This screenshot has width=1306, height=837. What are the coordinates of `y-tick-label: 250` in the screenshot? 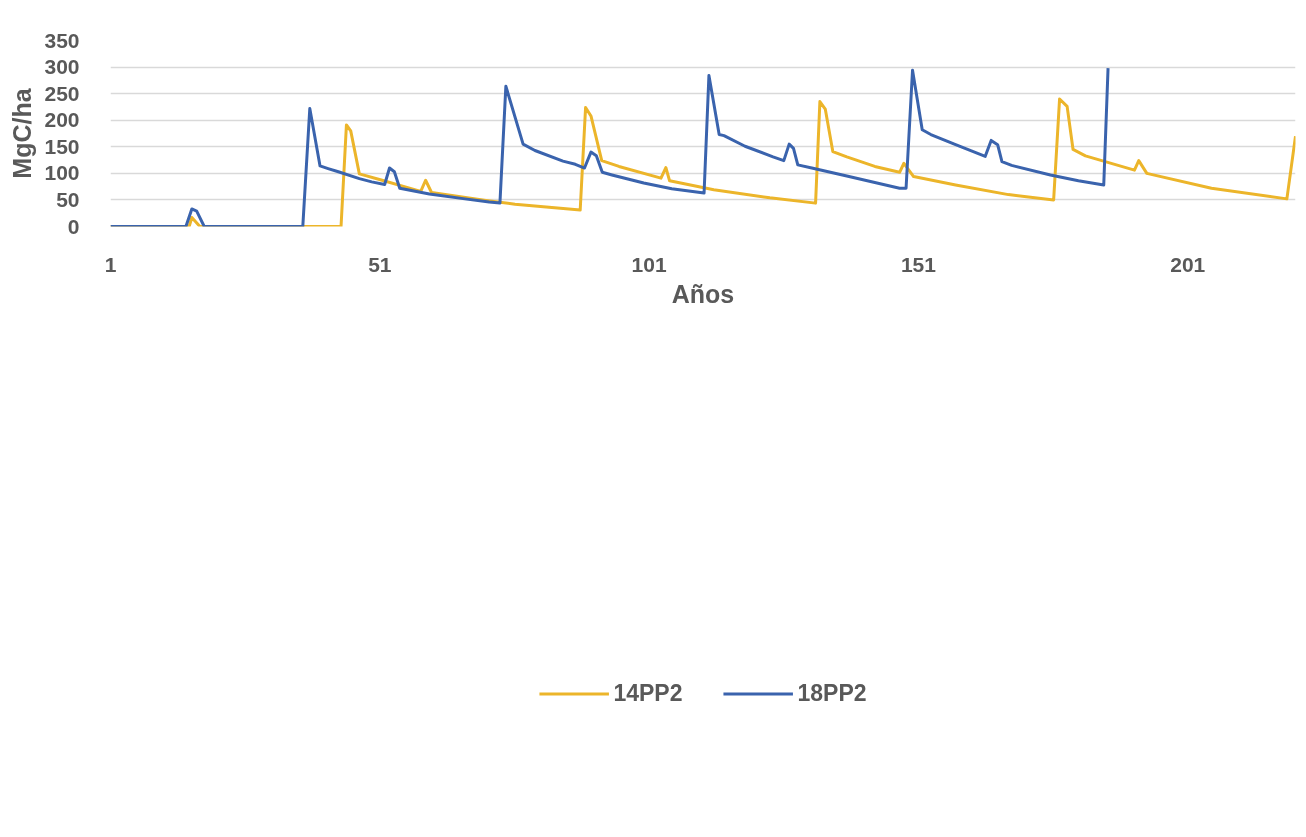 It's located at (62, 93).